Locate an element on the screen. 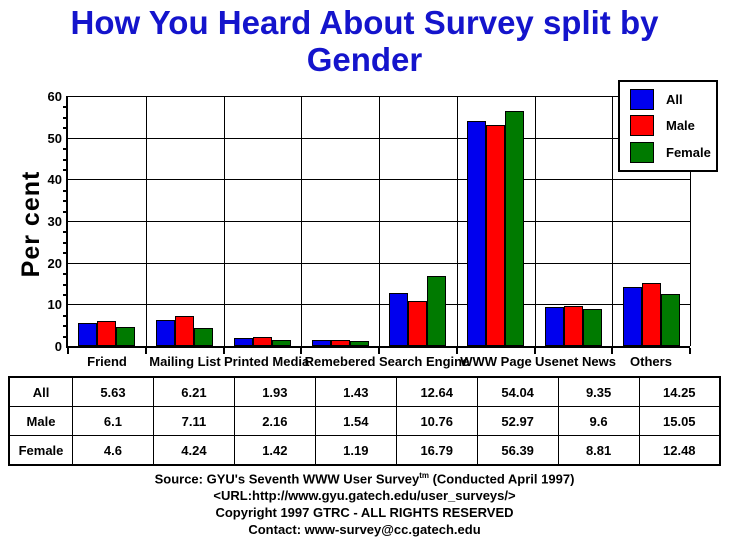 Image resolution: width=729 pixels, height=553 pixels. table-cell: 6.21 is located at coordinates (193, 391).